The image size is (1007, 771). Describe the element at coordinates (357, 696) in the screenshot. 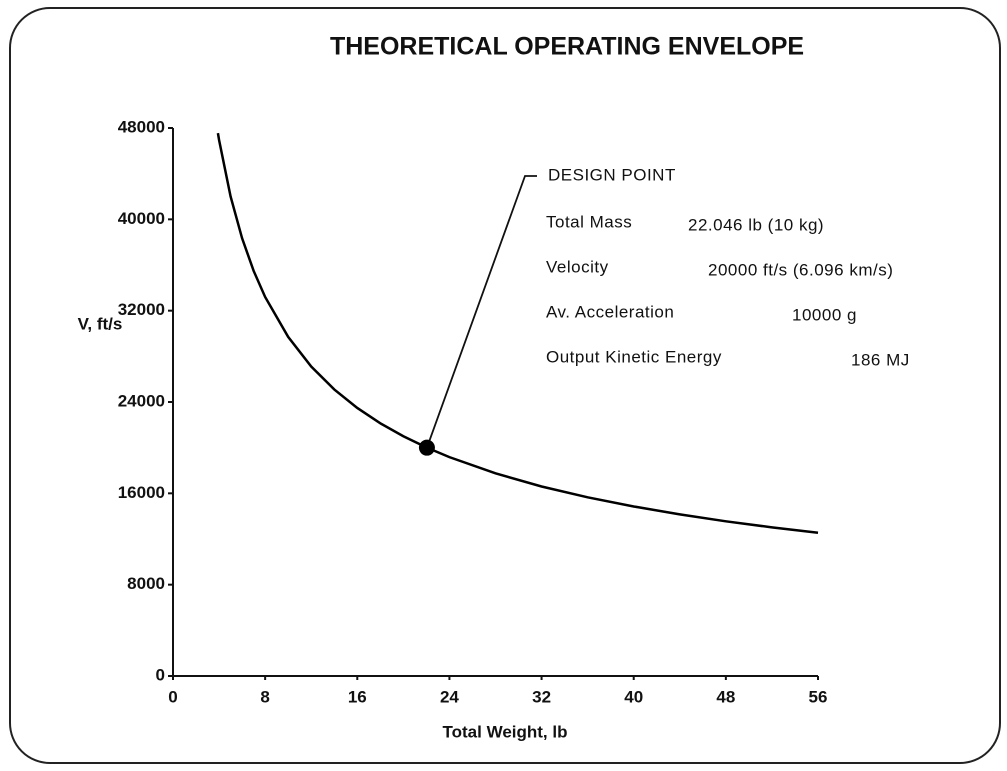

I see `x-tick-label: 16` at that location.